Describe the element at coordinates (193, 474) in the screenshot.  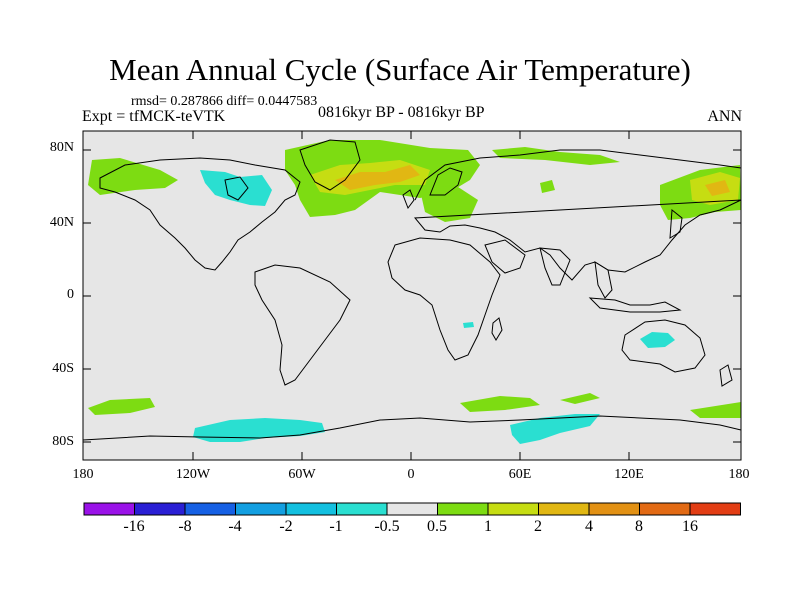
I see `x-tick-label: 120W` at that location.